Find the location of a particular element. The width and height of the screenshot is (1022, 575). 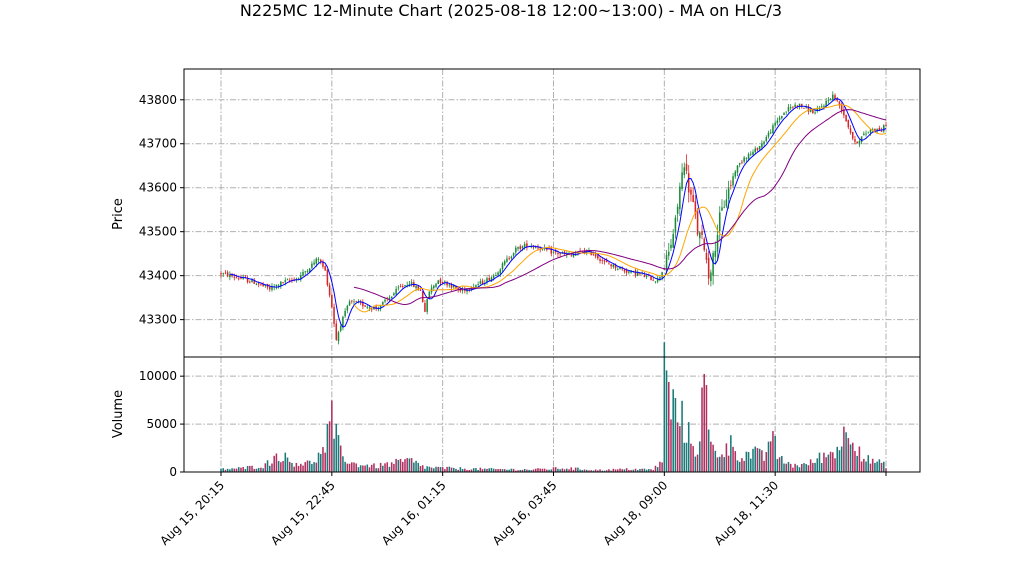

volume-bars is located at coordinates (553, 407).